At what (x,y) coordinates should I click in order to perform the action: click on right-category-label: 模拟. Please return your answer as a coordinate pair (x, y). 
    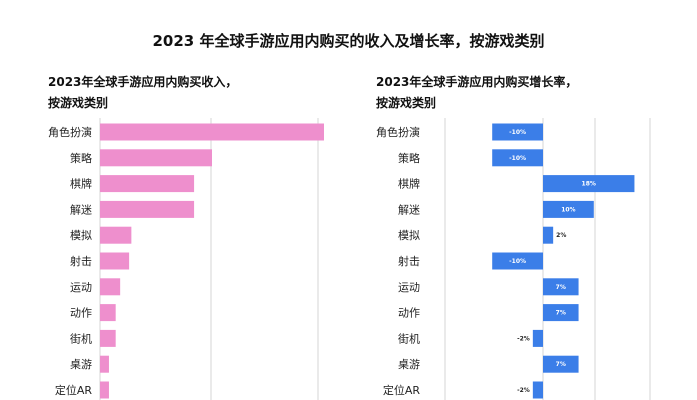
    Looking at the image, I should click on (409, 235).